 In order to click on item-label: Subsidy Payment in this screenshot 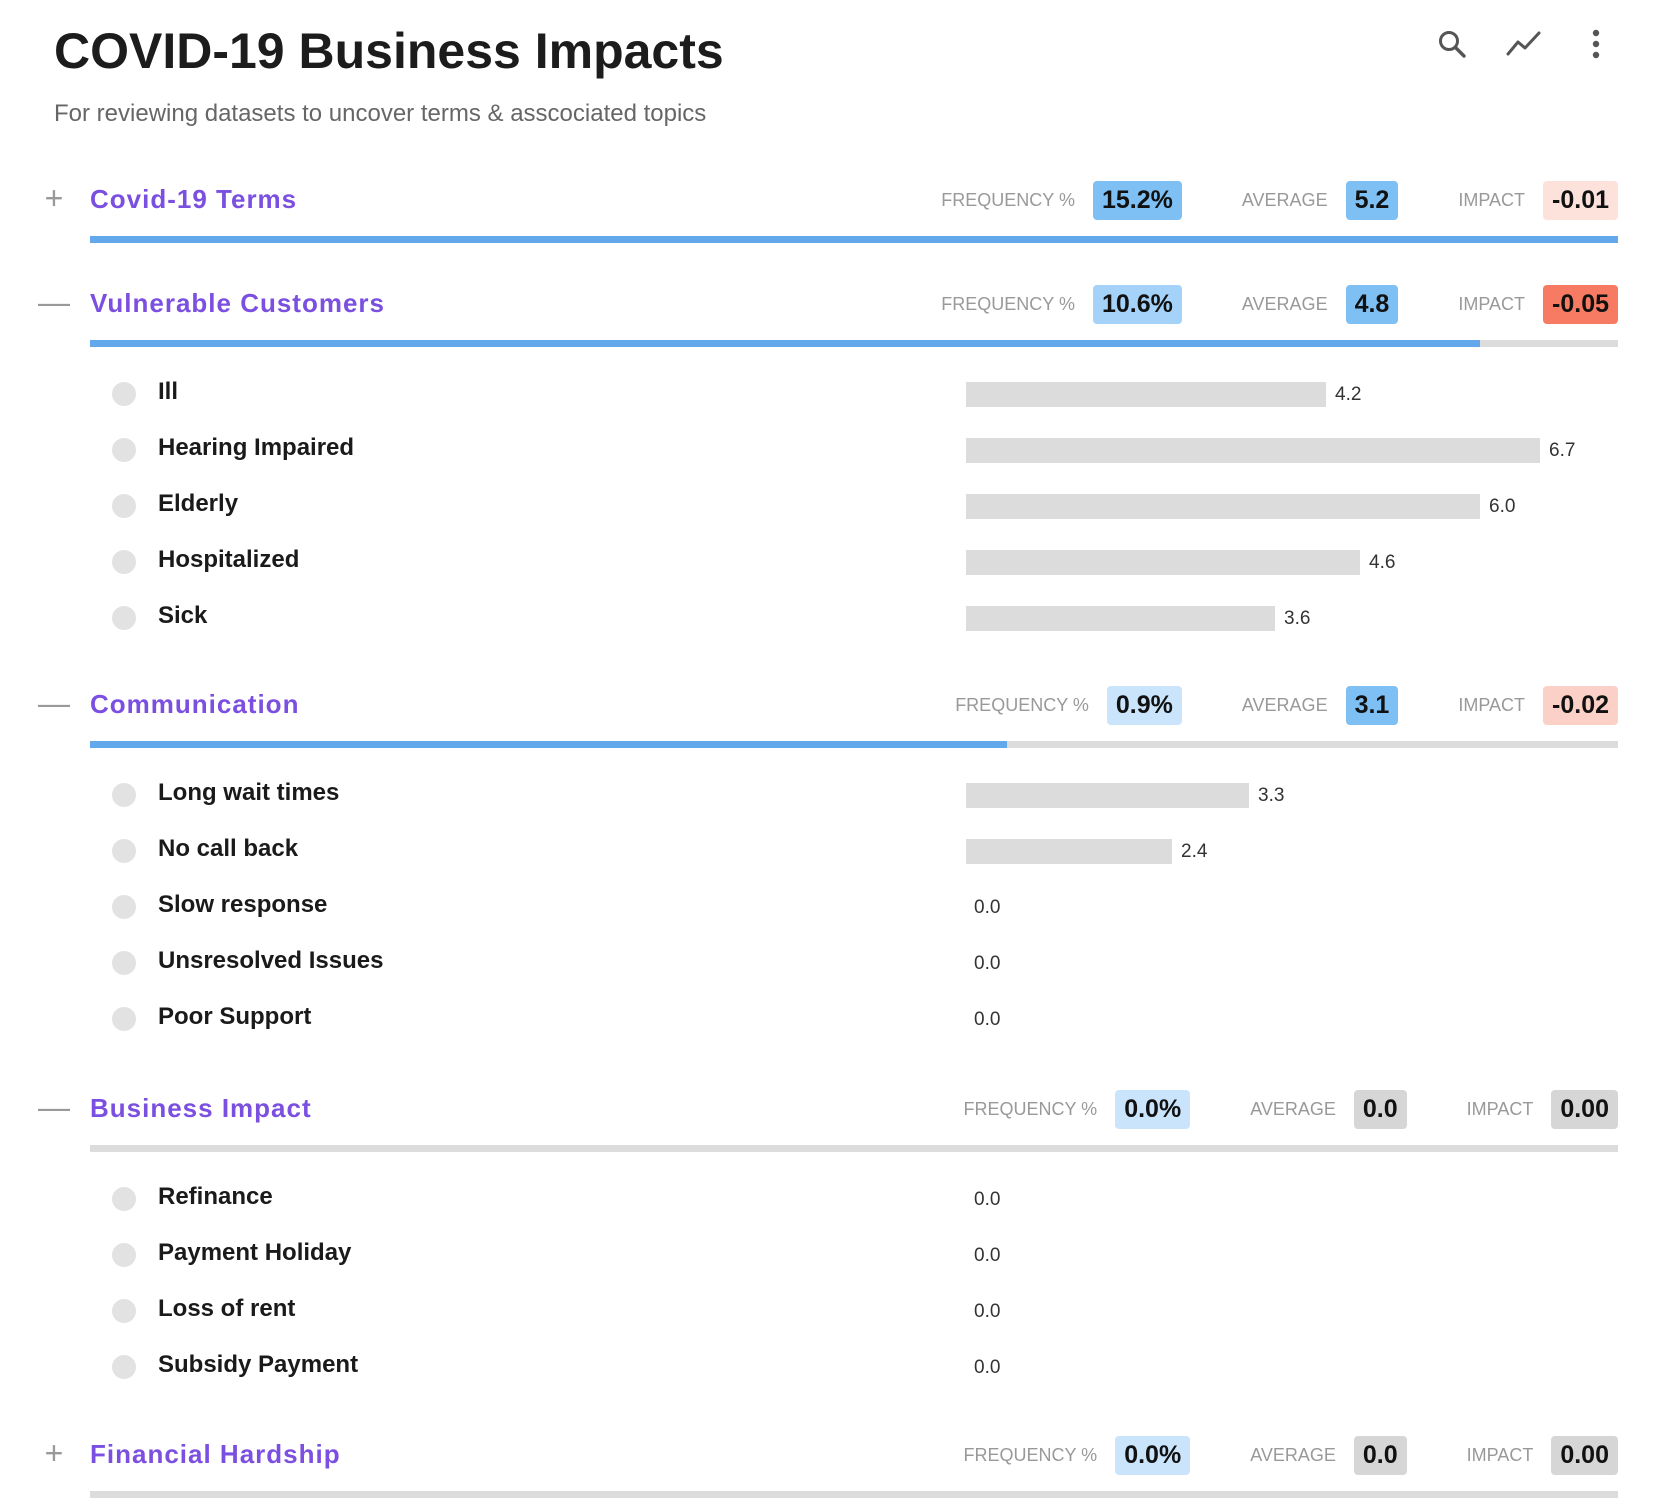, I will do `click(258, 1364)`.